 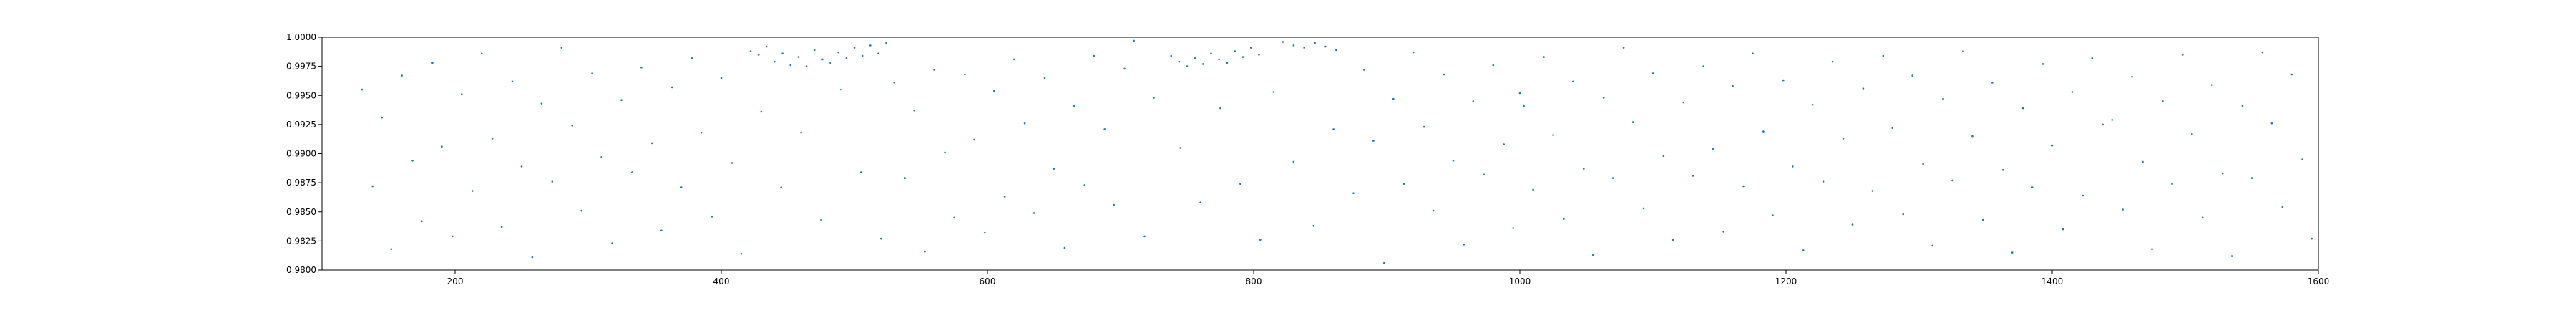 What do you see at coordinates (2052, 281) in the screenshot?
I see `x-tick-label: 1400` at bounding box center [2052, 281].